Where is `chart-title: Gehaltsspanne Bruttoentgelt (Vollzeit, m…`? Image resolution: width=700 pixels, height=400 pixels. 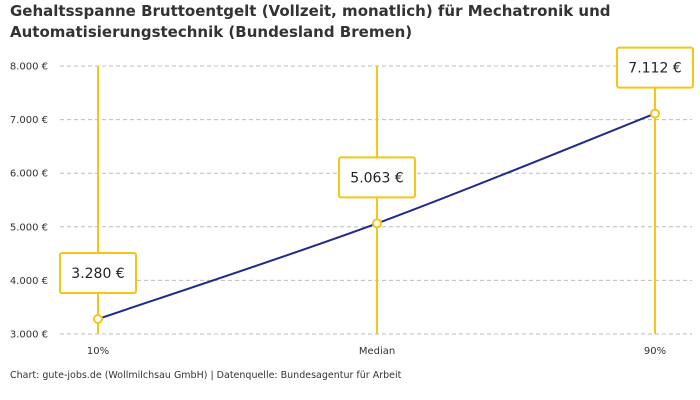 chart-title: Gehaltsspanne Bruttoentgelt (Vollzeit, m… is located at coordinates (310, 21).